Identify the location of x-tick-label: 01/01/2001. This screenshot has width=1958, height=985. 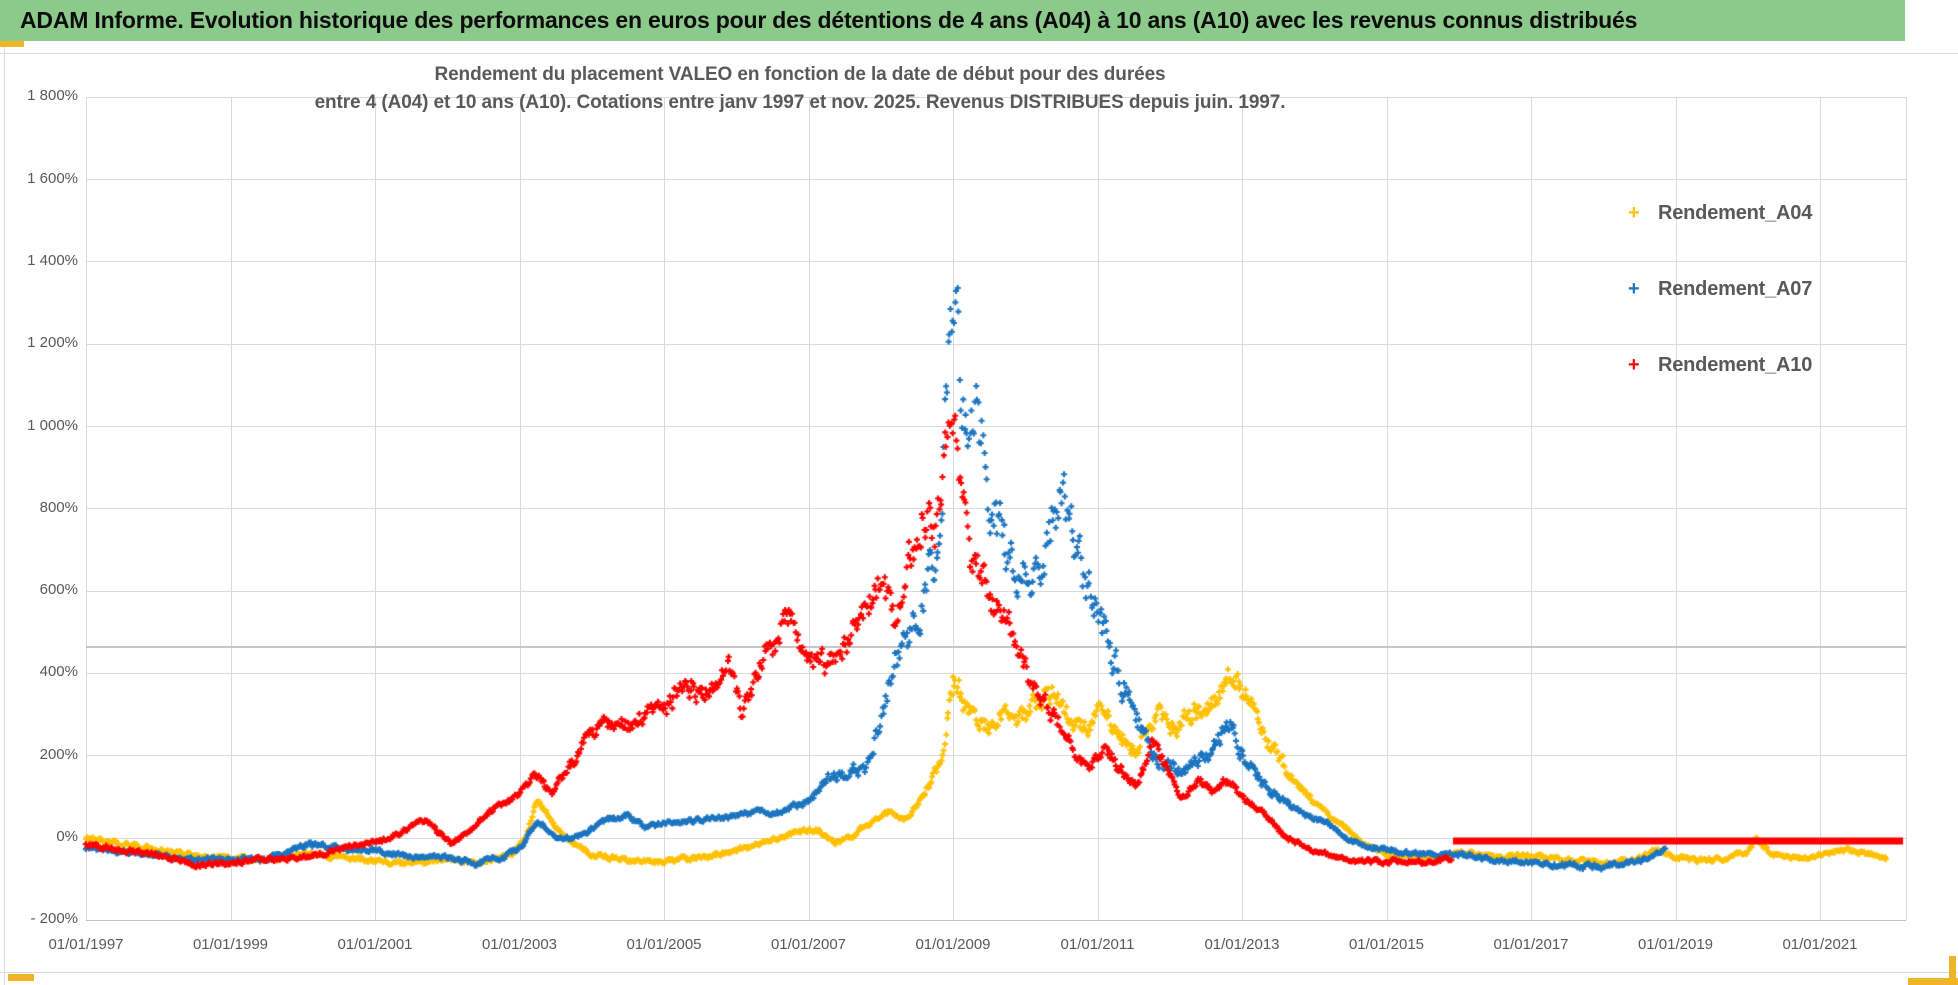
(375, 944).